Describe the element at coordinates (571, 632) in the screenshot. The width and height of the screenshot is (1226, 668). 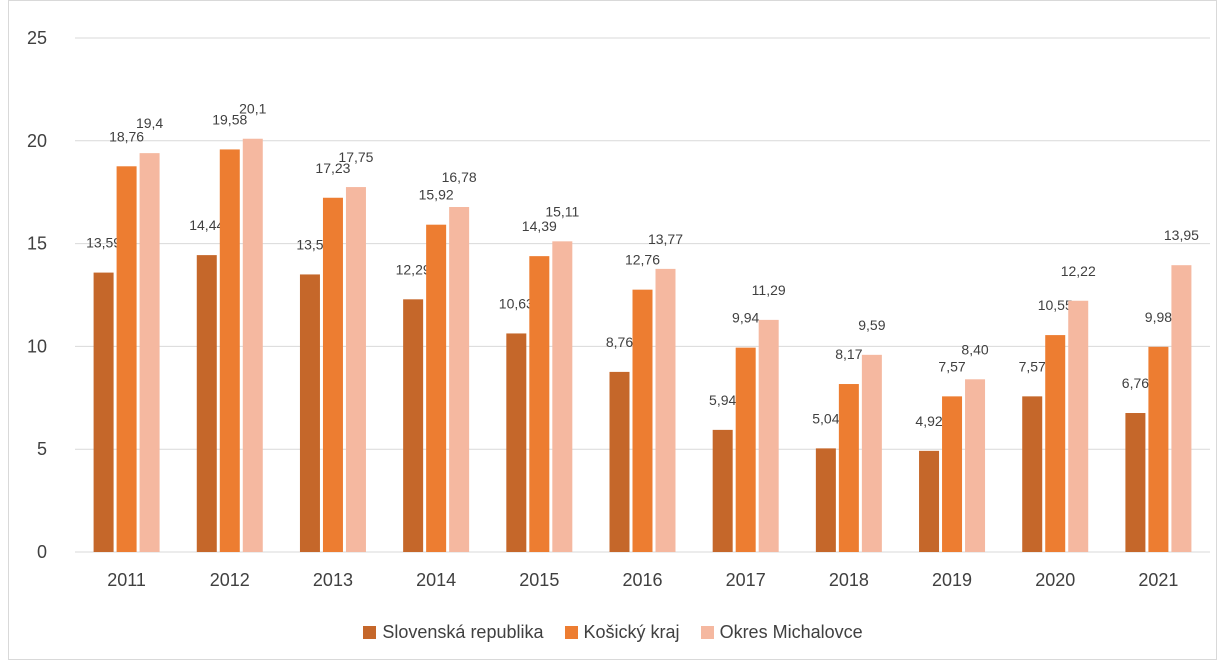
I see `legend-swatch-kosicky-kraj` at that location.